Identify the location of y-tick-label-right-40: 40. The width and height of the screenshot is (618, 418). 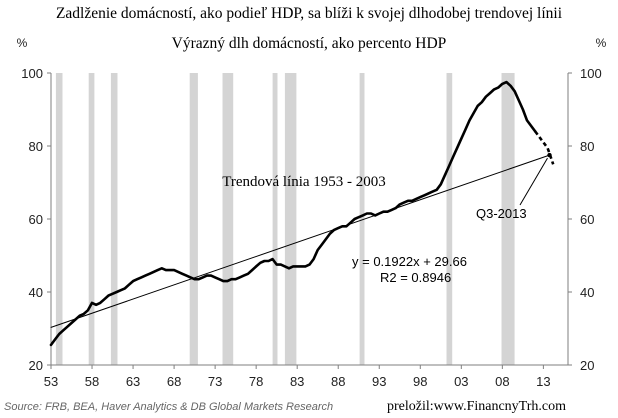
(587, 292).